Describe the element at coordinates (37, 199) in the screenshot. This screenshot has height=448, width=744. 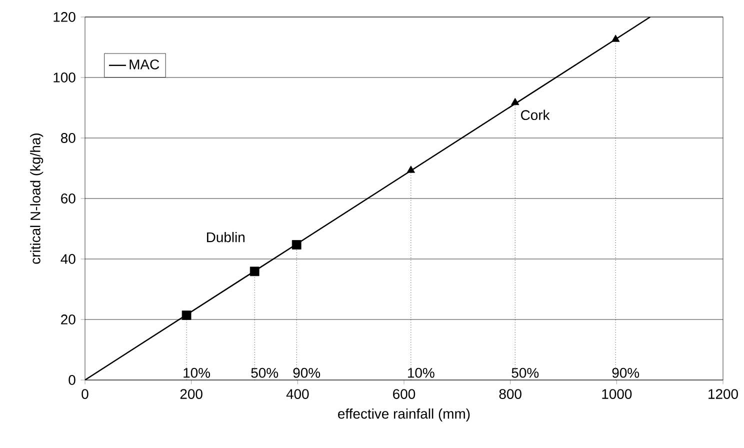
I see `y-axis-title: critical N-load (kg/ha)` at that location.